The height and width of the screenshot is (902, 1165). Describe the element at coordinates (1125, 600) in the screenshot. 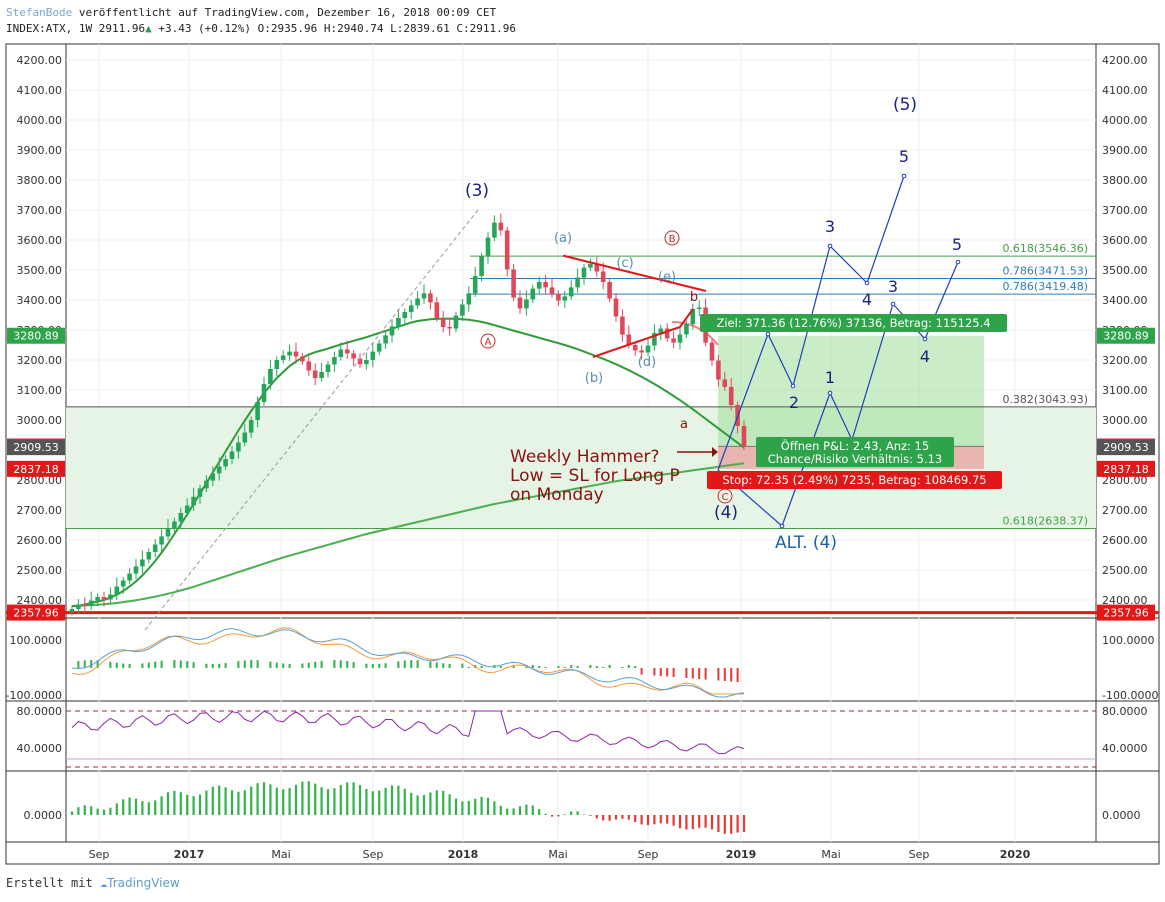

I see `y-tick-label-right: 2400.00` at that location.